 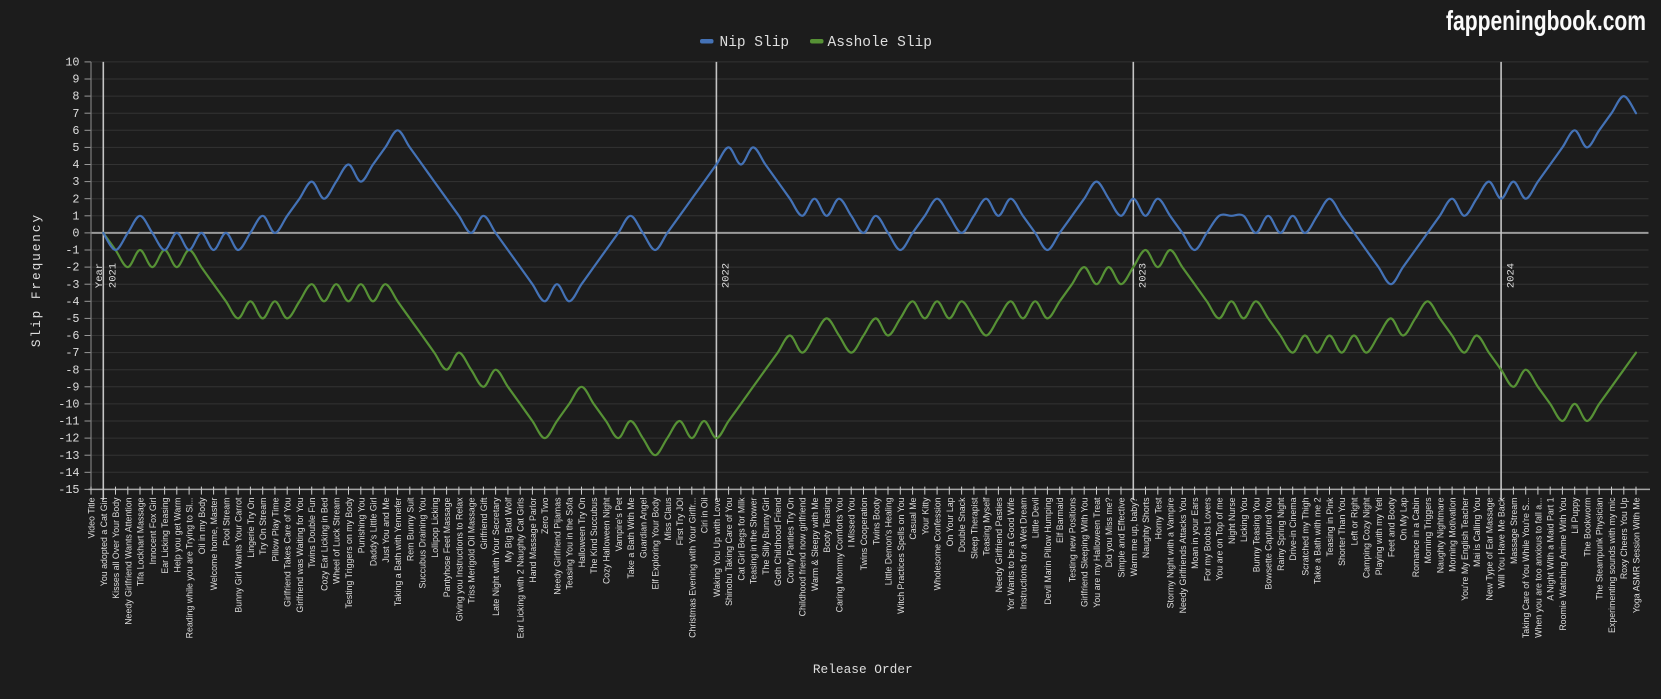 What do you see at coordinates (864, 533) in the screenshot?
I see `svg-text: Twins Cooperation` at bounding box center [864, 533].